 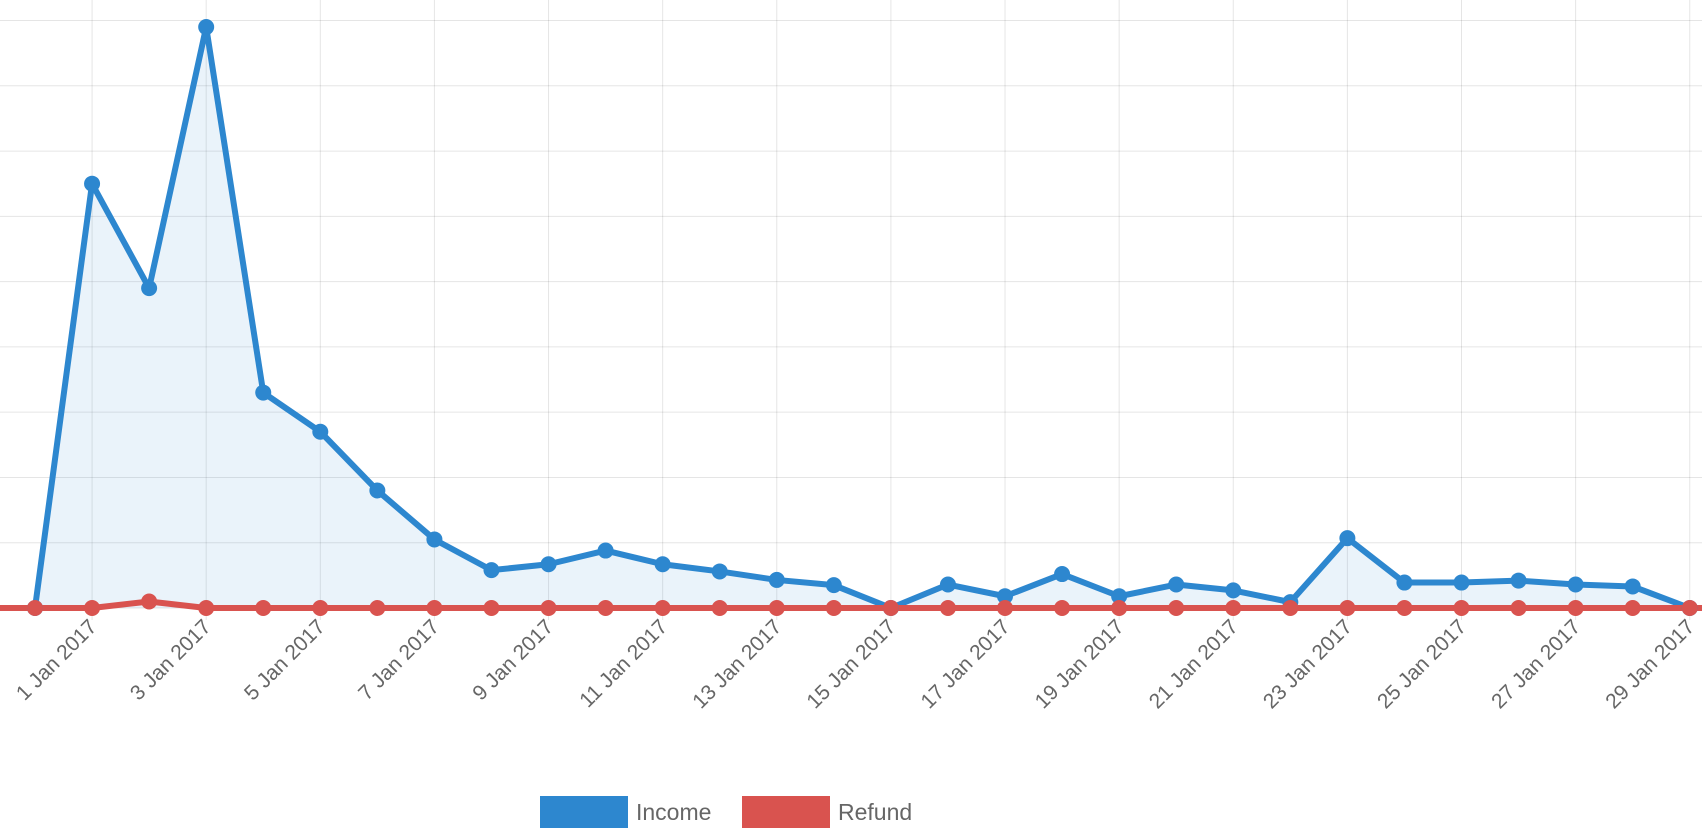 I want to click on x-tick-label-12: 25 Jan 2017, so click(x=1422, y=664).